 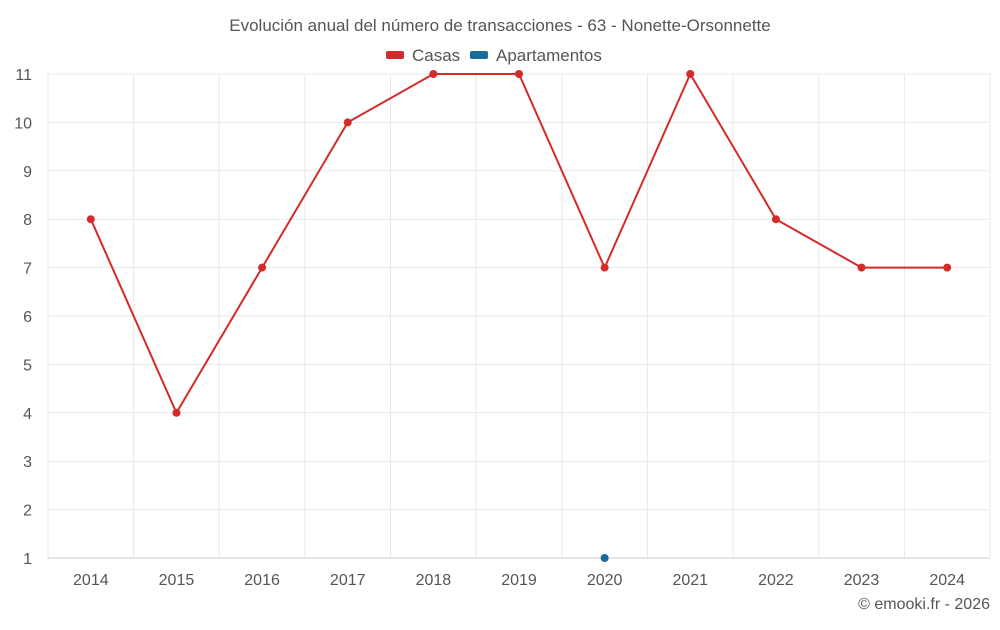 I want to click on y-tick-label: 2, so click(x=27, y=511).